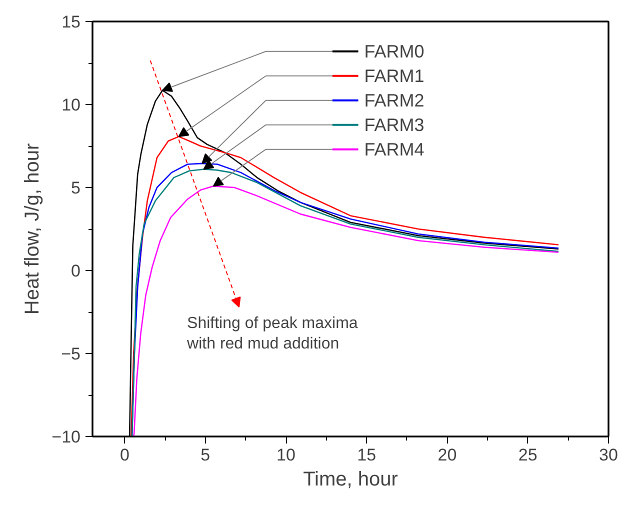 The width and height of the screenshot is (625, 518). What do you see at coordinates (394, 76) in the screenshot?
I see `legend-label: FARM1` at bounding box center [394, 76].